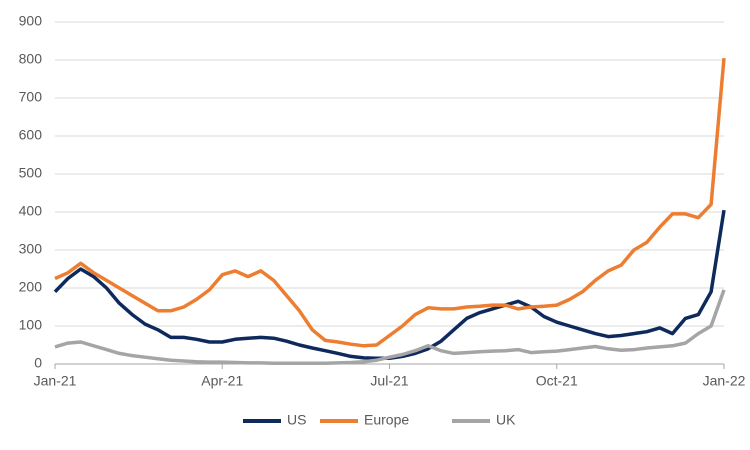 The image size is (750, 450). Describe the element at coordinates (31, 173) in the screenshot. I see `y-tick-label: 500` at that location.